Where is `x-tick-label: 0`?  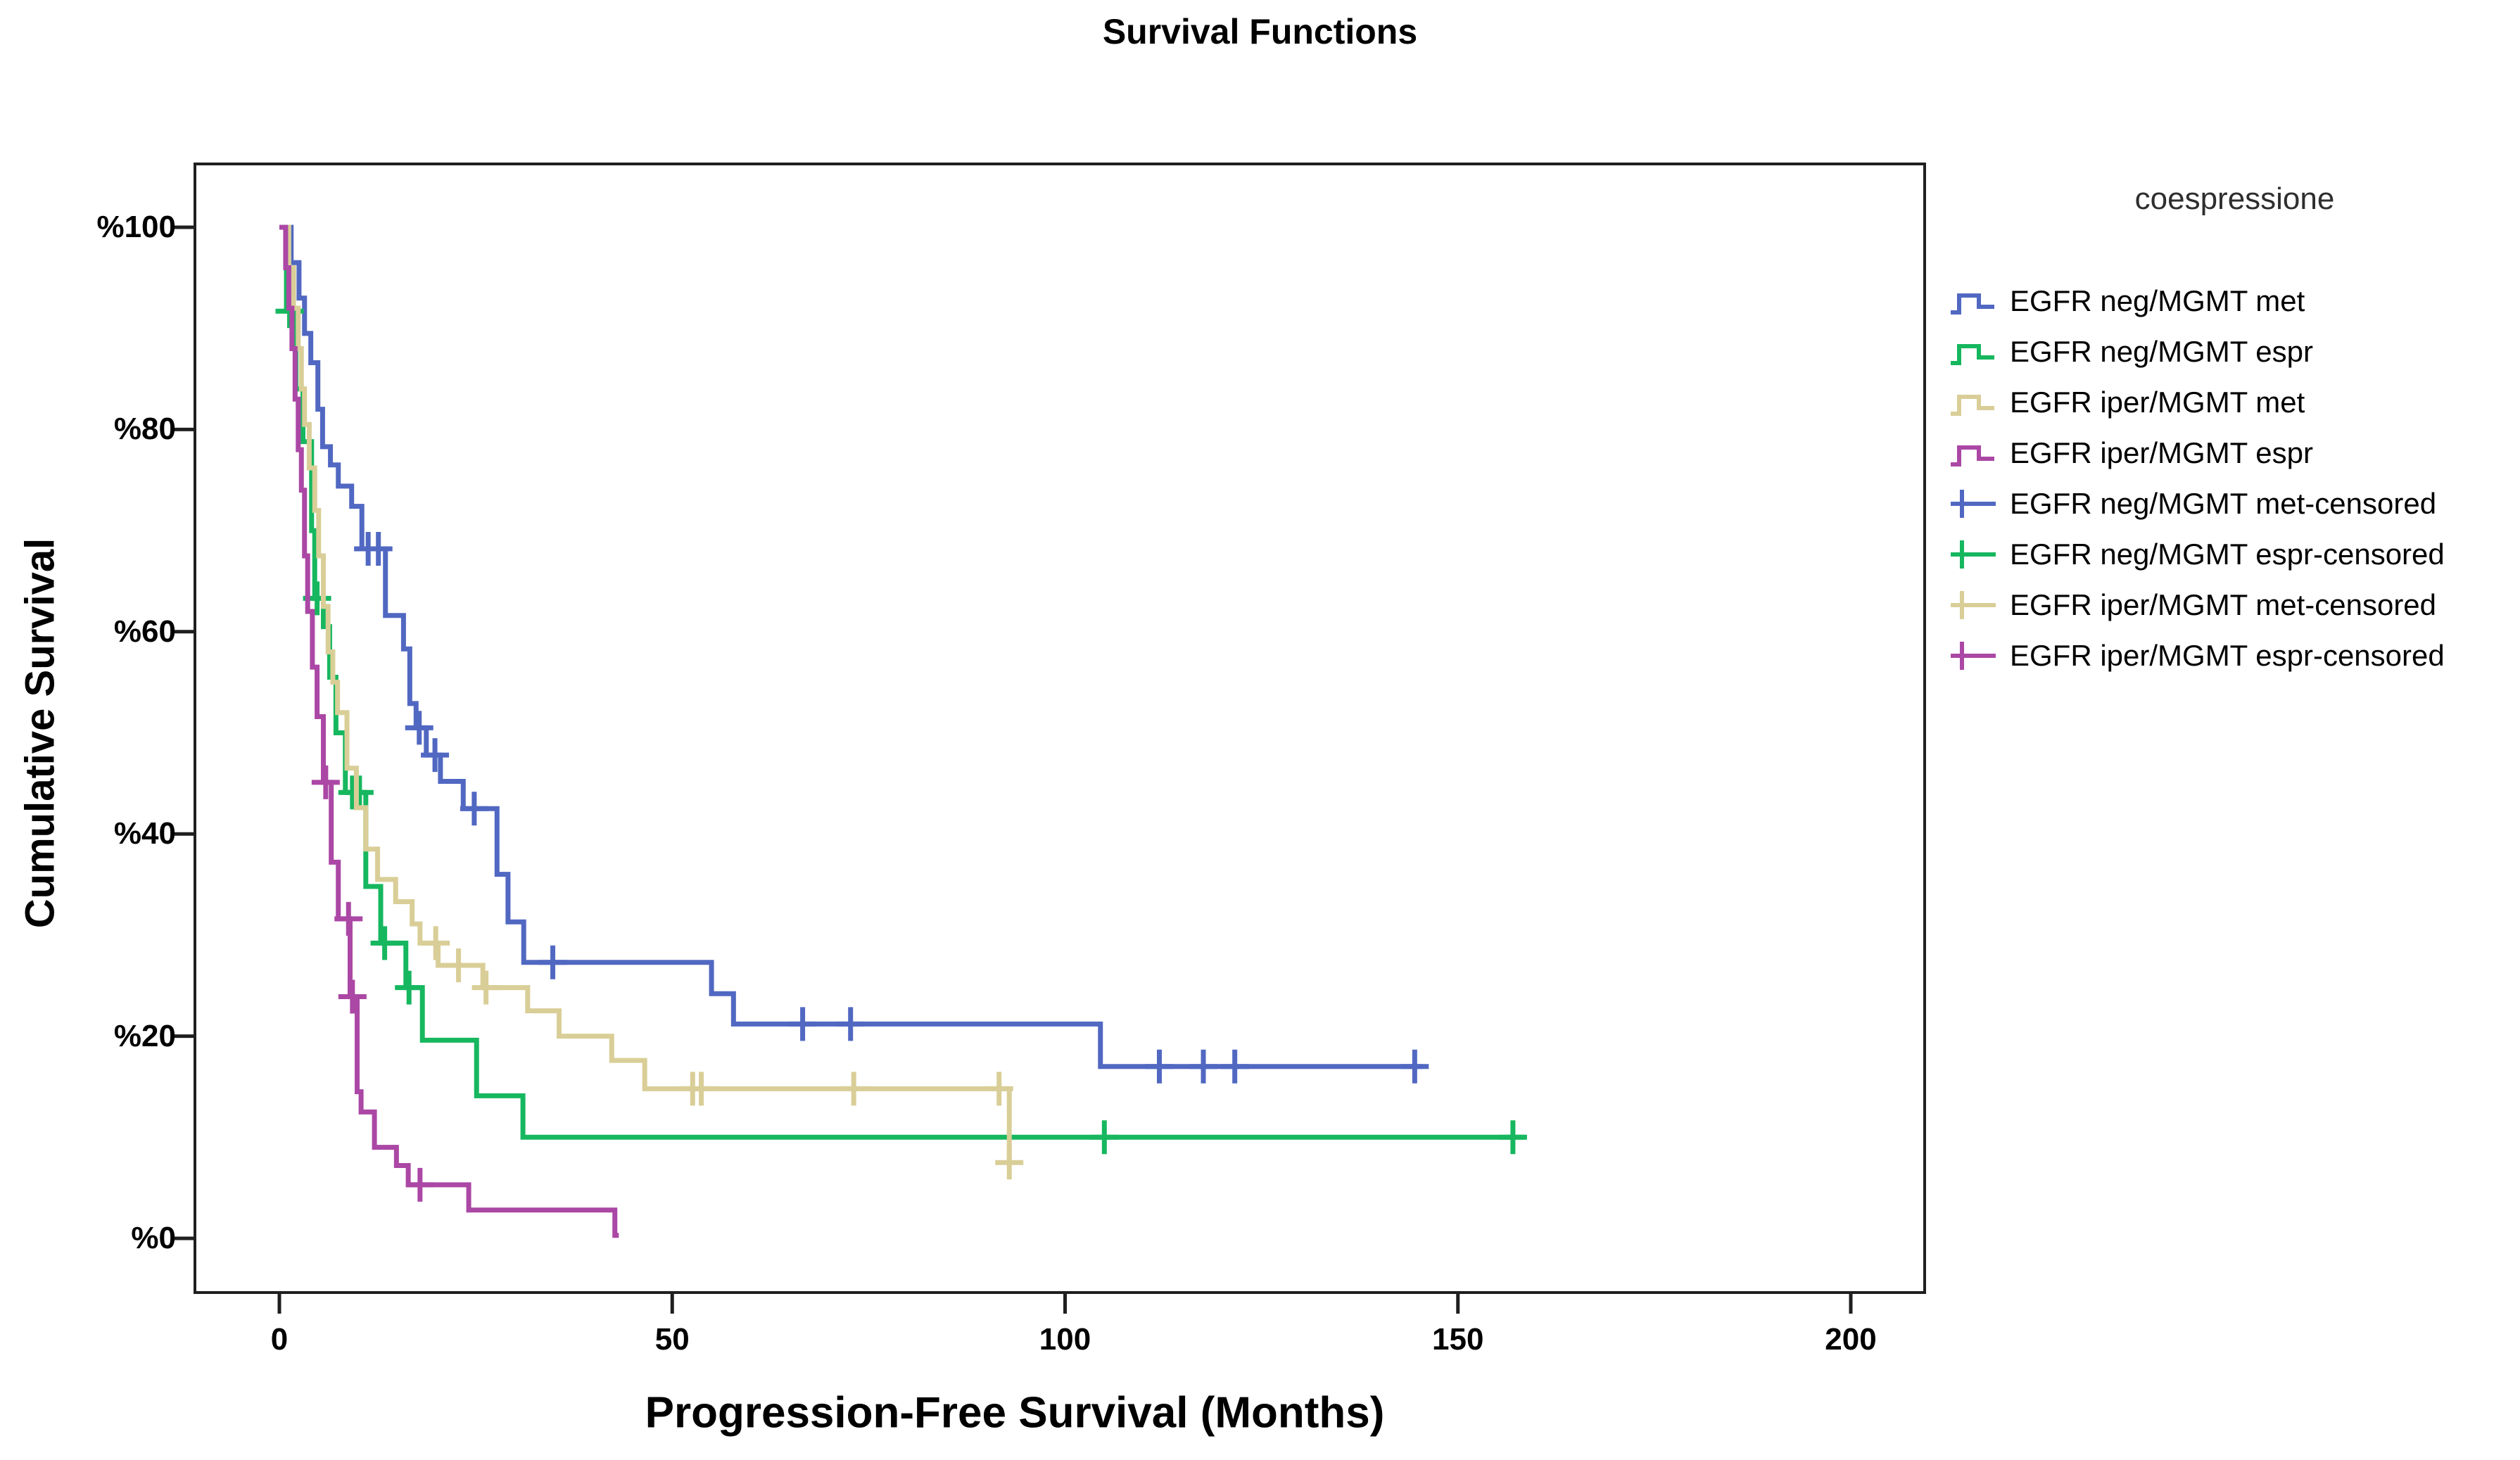 x-tick-label: 0 is located at coordinates (279, 1339).